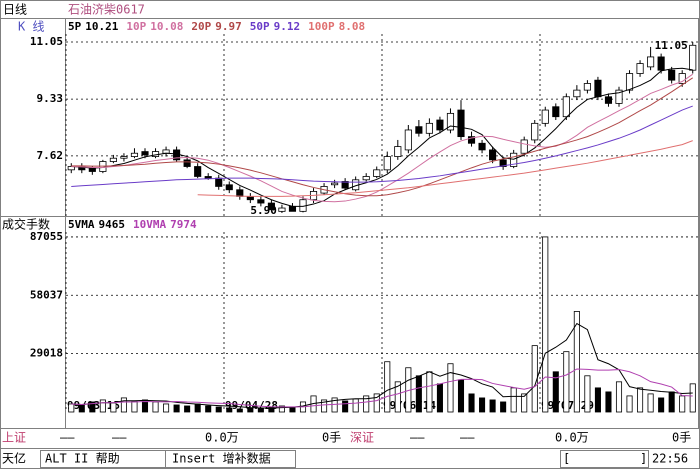 This screenshot has height=469, width=700. What do you see at coordinates (183, 224) in the screenshot?
I see `legend-value: 7974` at bounding box center [183, 224].